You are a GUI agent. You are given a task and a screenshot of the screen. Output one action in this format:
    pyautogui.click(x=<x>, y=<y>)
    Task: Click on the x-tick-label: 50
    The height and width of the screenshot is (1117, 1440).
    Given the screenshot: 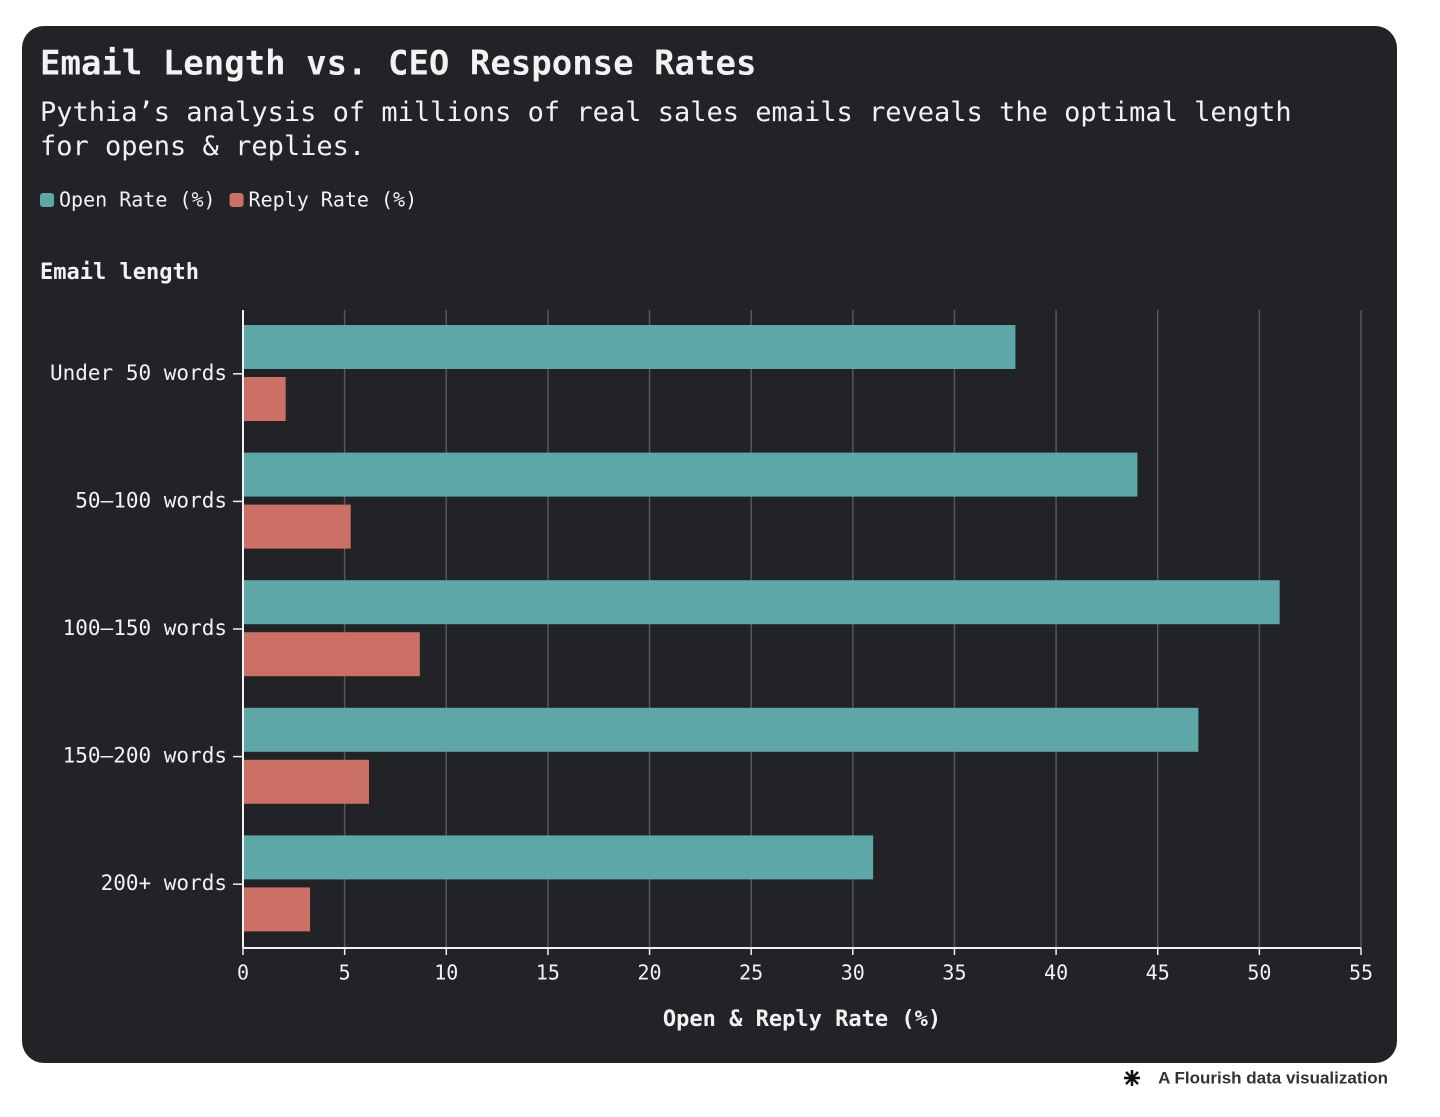 What is the action you would take?
    pyautogui.click(x=1259, y=973)
    